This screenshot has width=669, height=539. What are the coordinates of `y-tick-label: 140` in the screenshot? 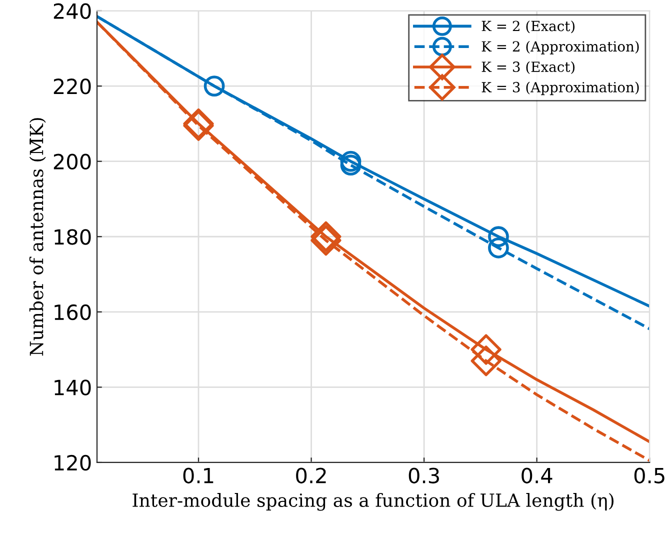 It's located at (72, 388).